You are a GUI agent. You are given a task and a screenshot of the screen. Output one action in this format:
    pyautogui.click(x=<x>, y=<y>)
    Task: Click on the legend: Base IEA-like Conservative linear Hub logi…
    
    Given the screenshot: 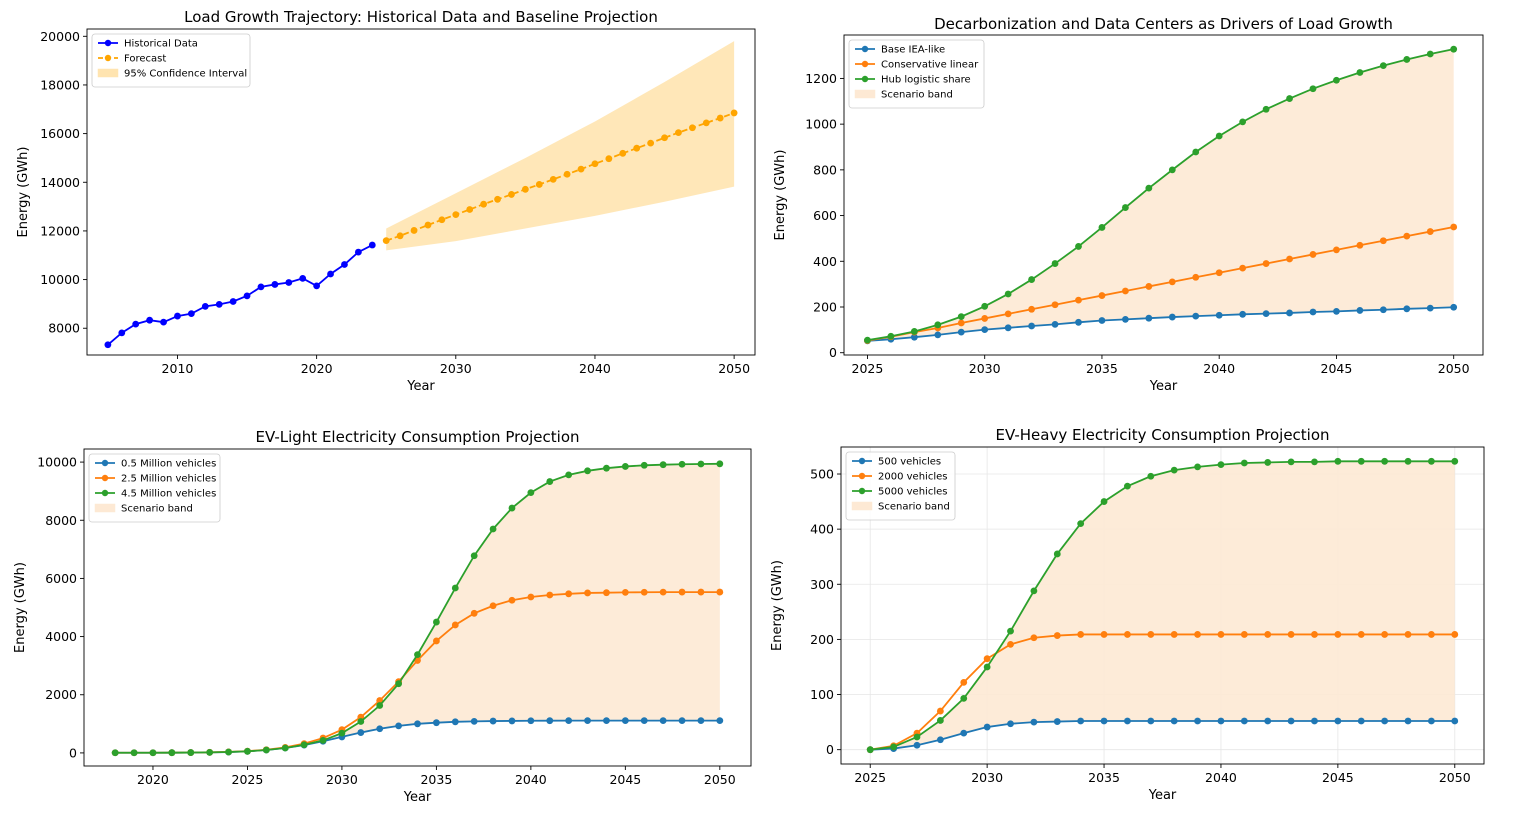 What is the action you would take?
    pyautogui.click(x=916, y=74)
    